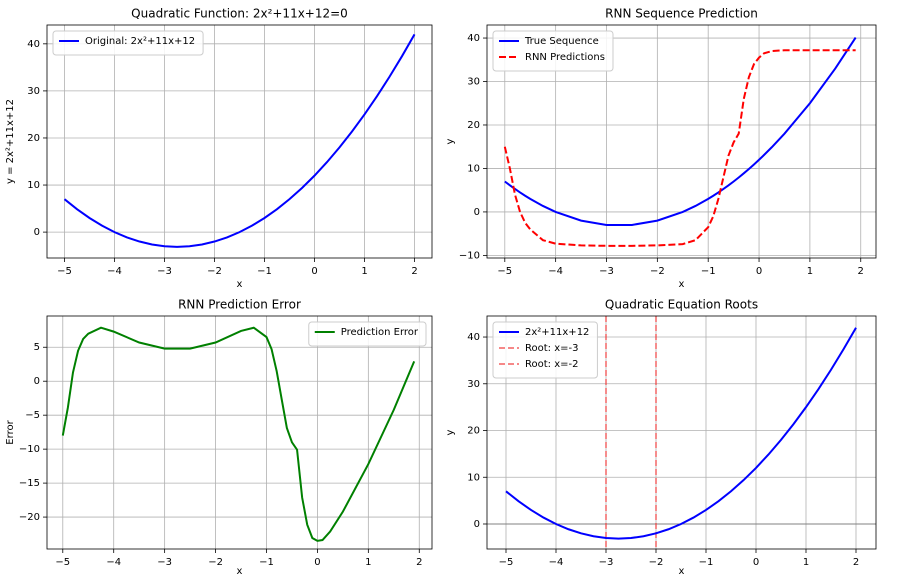 This screenshot has width=899, height=576. Describe the element at coordinates (10, 431) in the screenshot. I see `y-axis-label: Error` at that location.